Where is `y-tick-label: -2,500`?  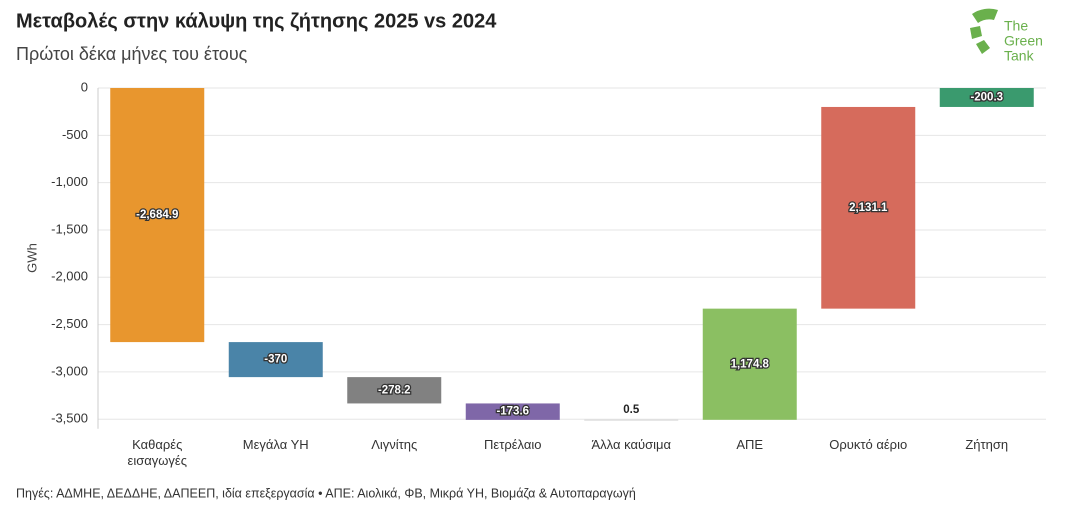 y-tick-label: -2,500 is located at coordinates (69, 323).